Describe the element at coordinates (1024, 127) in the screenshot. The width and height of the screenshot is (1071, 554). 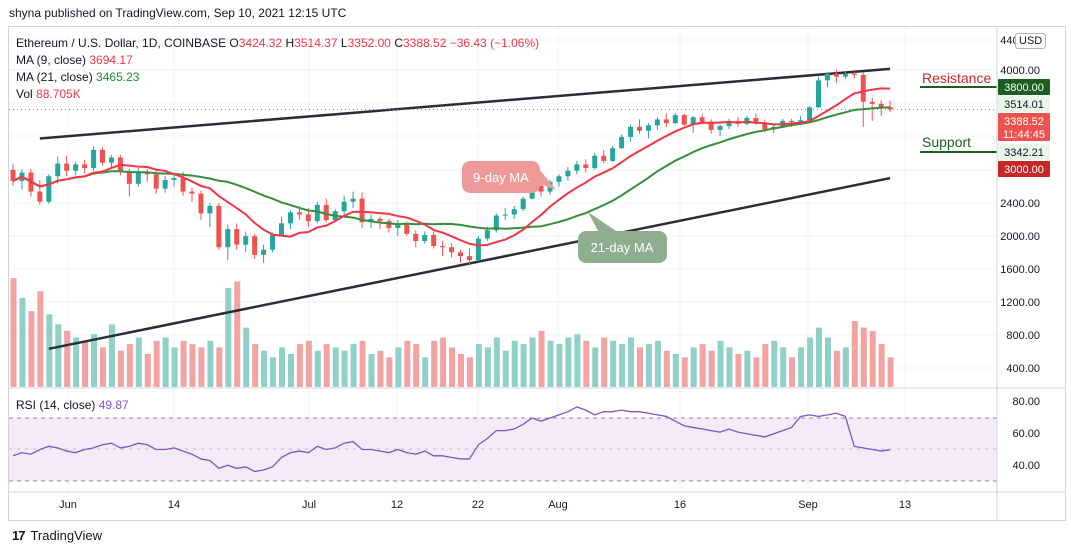
I see `price-tag-last-bg` at that location.